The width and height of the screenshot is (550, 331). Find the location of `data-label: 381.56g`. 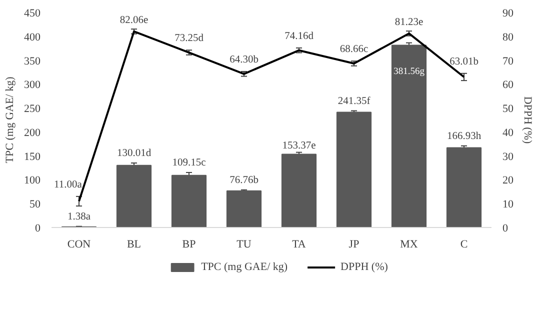

data-label: 381.56g is located at coordinates (409, 72).